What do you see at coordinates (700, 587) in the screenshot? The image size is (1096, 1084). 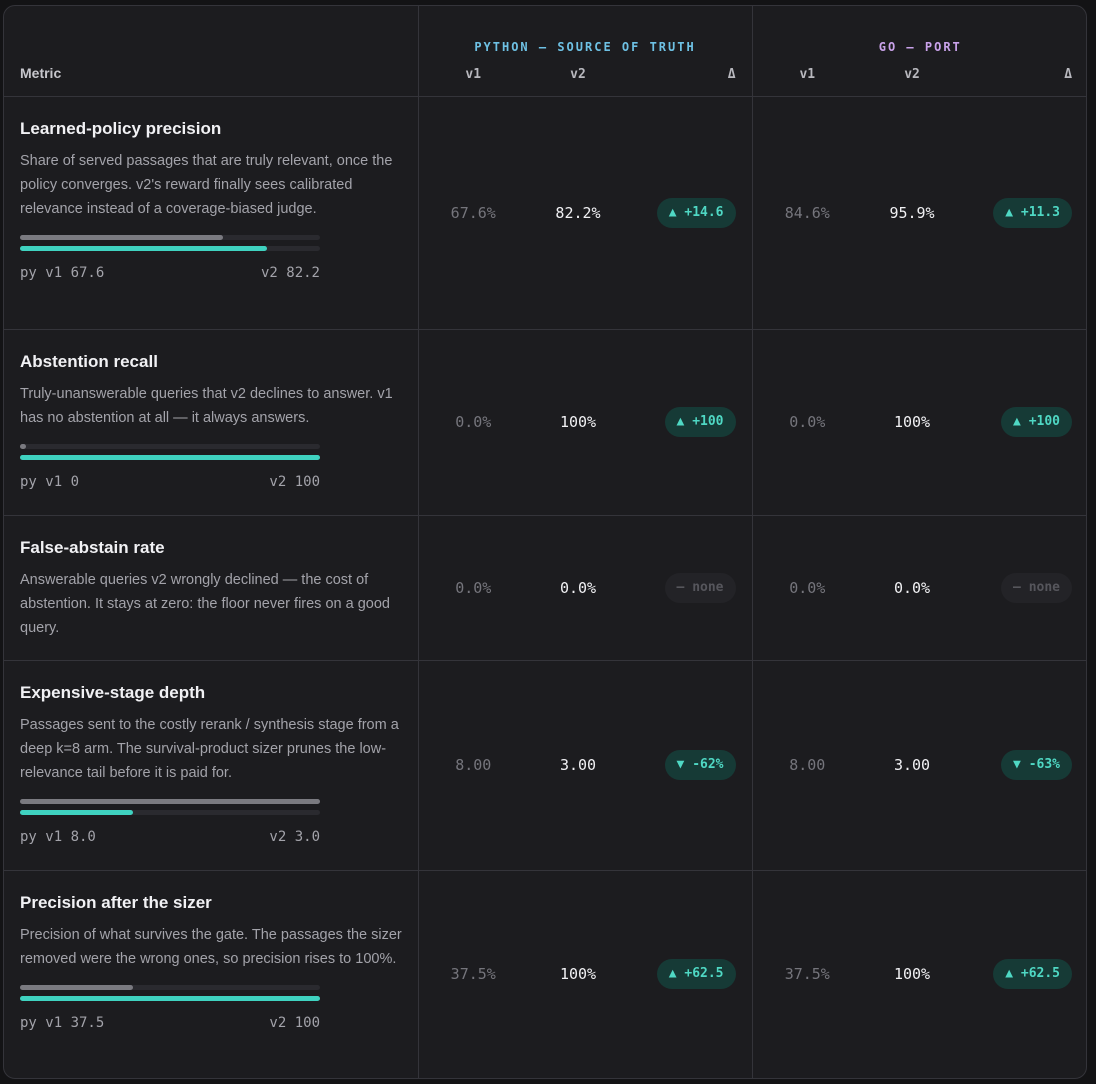 I see `py-delta-badge: – none` at bounding box center [700, 587].